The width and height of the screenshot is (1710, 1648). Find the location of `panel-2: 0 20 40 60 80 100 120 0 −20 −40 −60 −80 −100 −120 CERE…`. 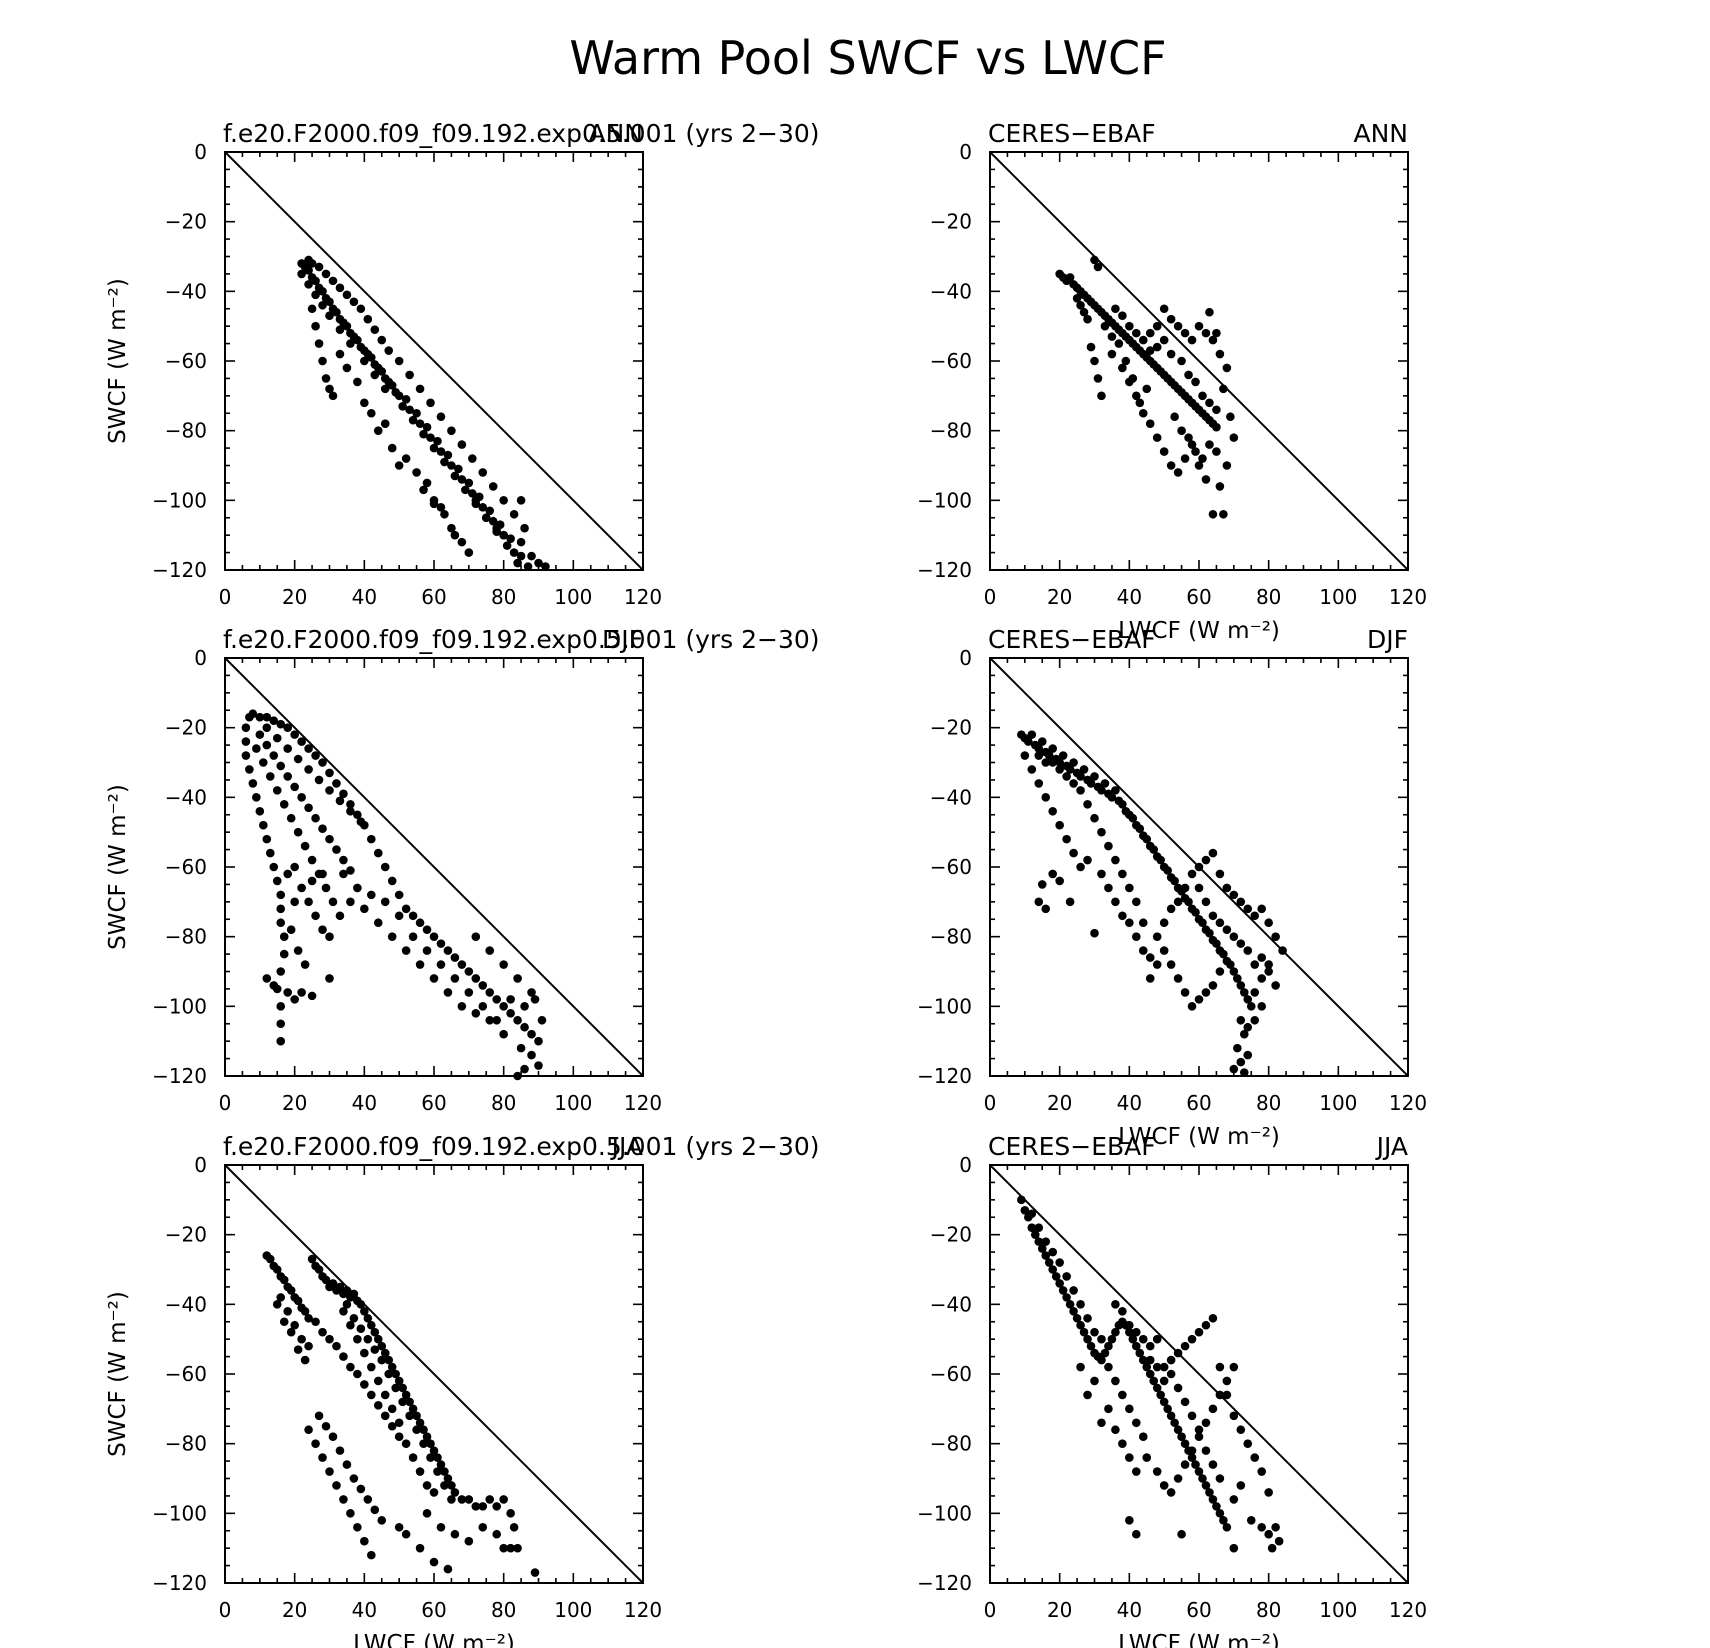

panel-2: 0 20 40 60 80 100 120 0 −20 −40 −60 −80 −100 −120 CERE… is located at coordinates (1172, 381).